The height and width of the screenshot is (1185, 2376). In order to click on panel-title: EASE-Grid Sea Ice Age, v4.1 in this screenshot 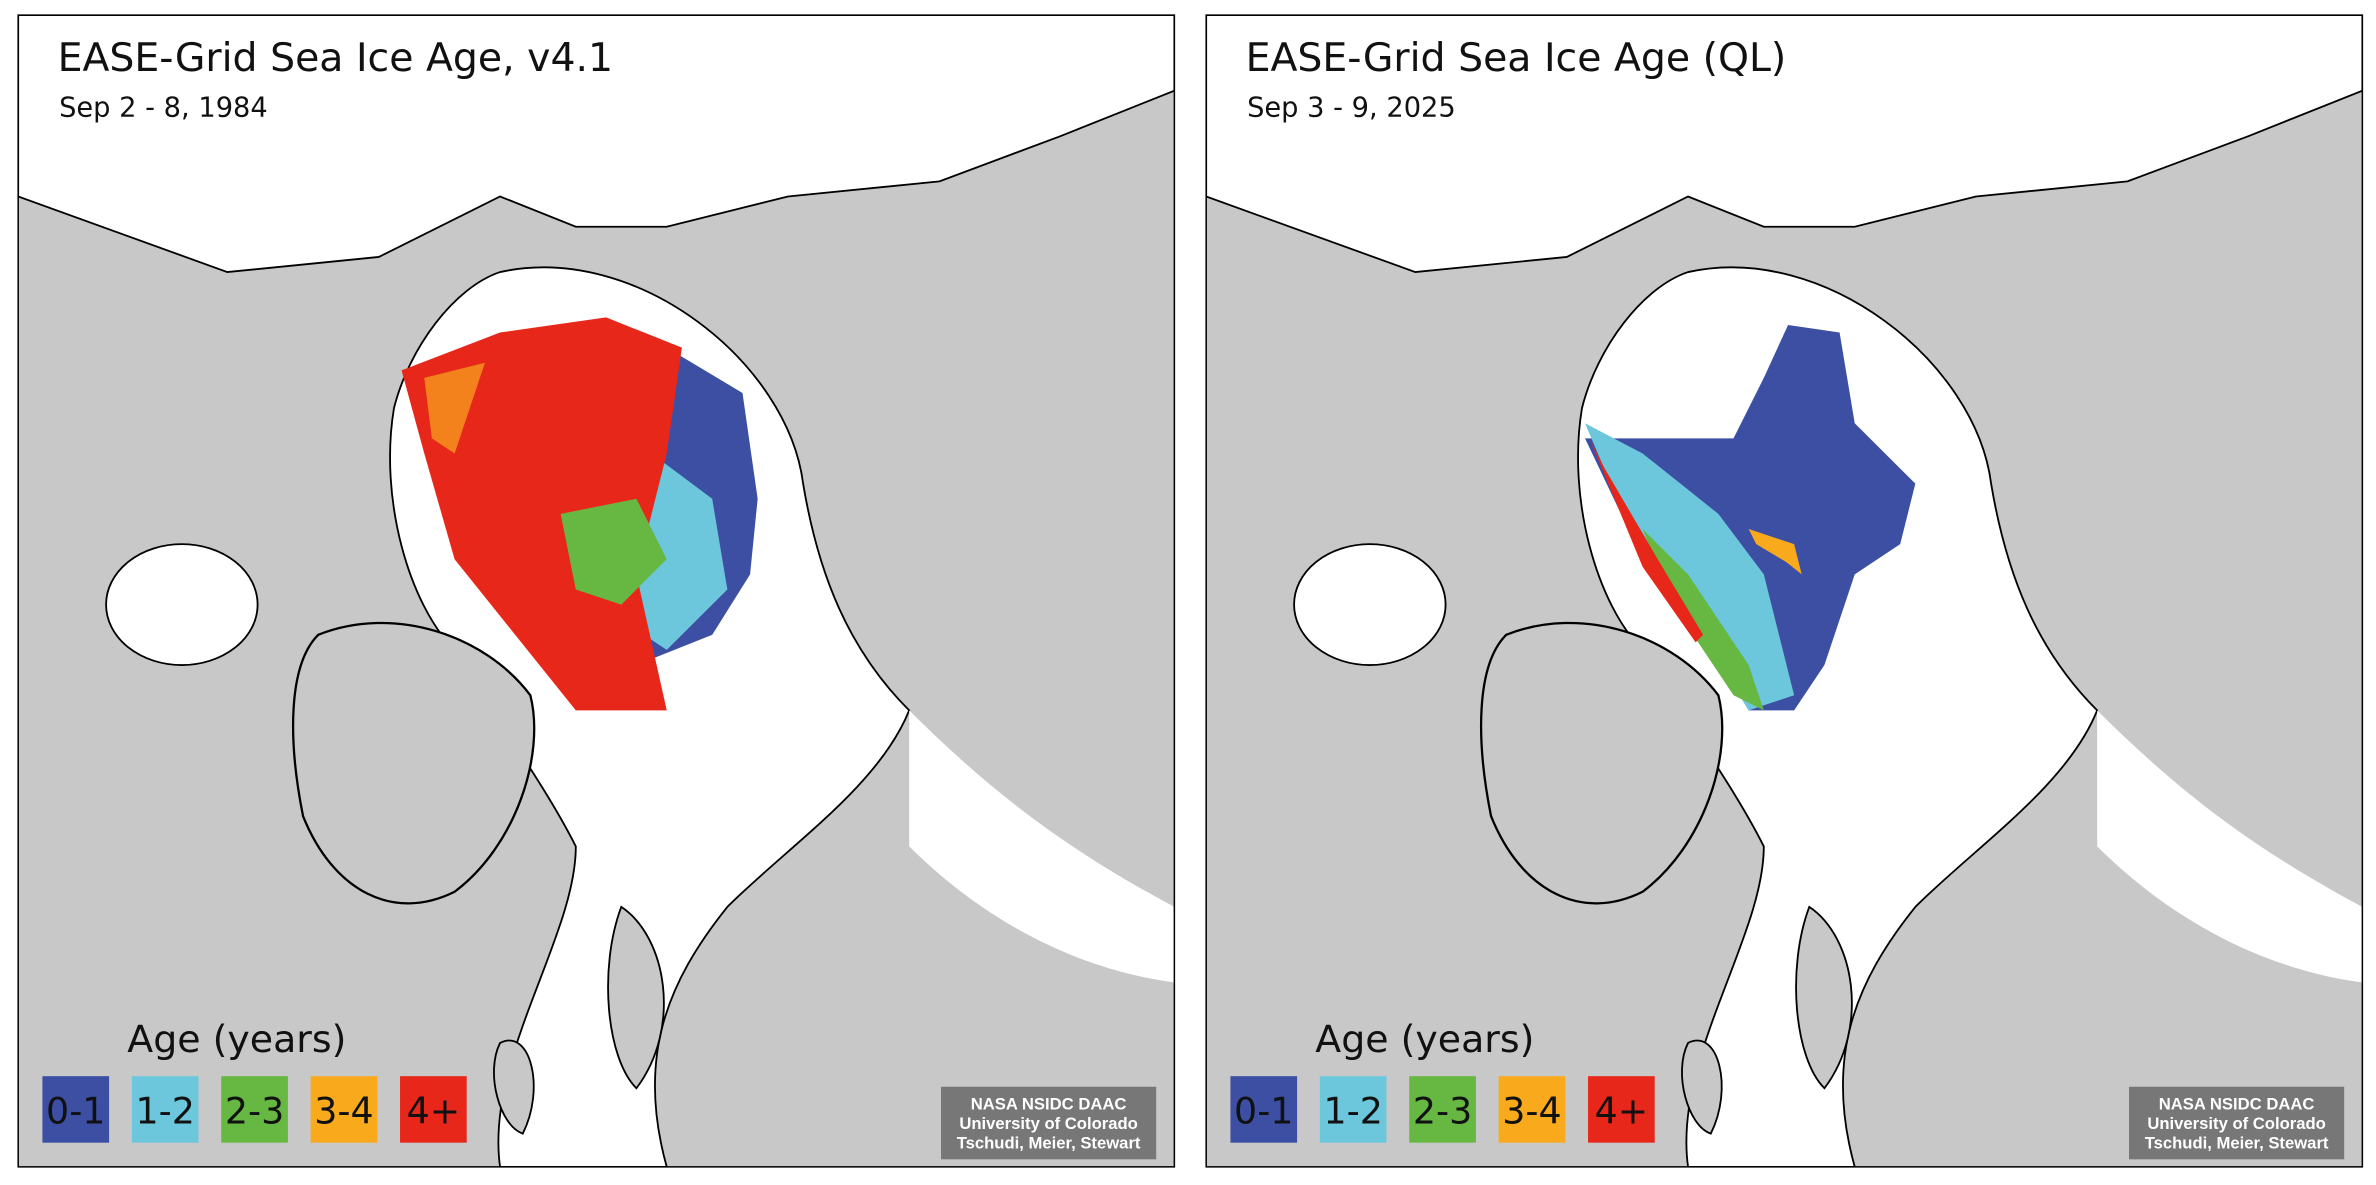, I will do `click(336, 58)`.